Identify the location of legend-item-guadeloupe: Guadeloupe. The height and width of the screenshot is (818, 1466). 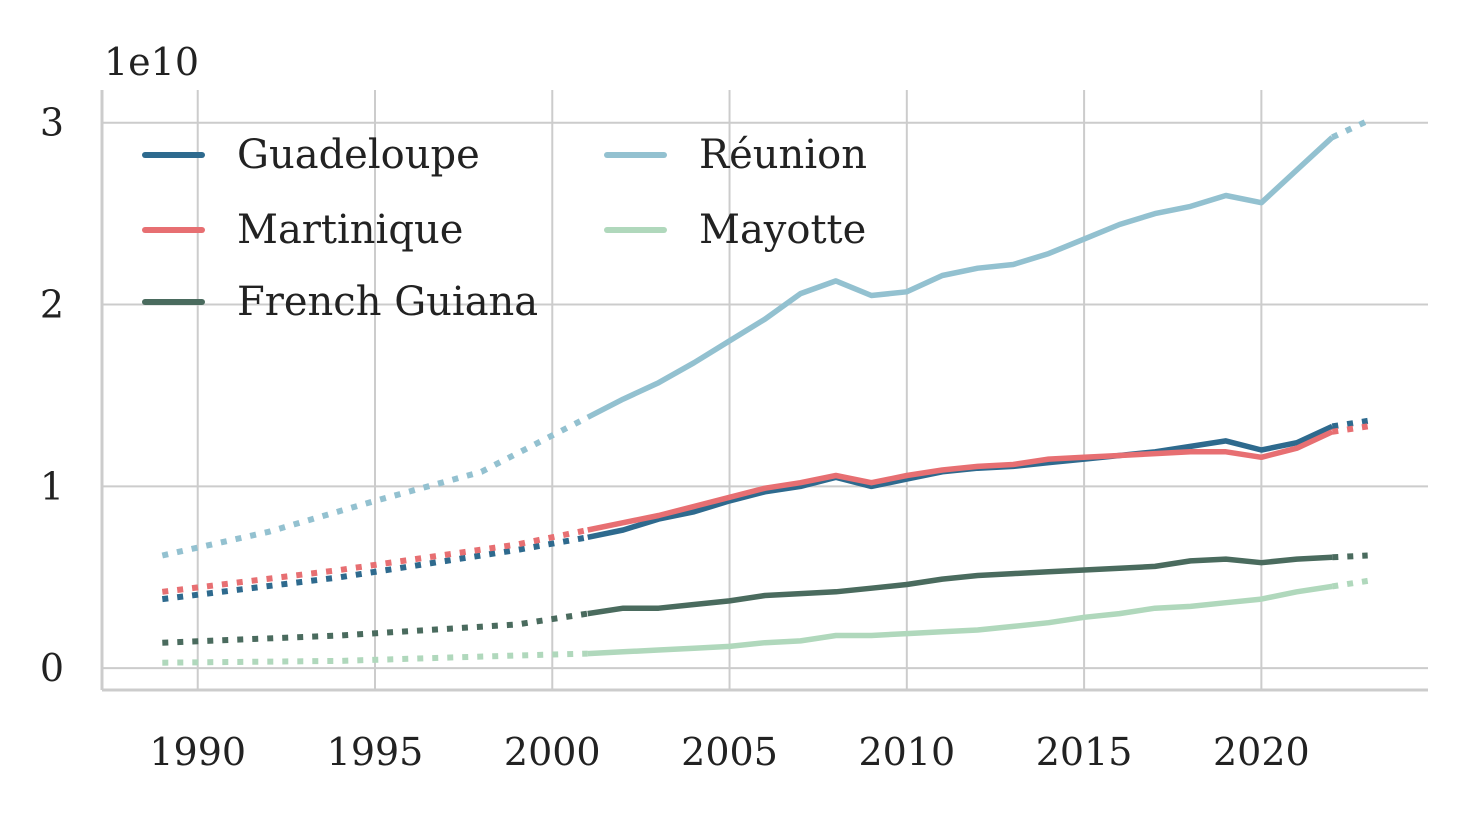
(311, 155).